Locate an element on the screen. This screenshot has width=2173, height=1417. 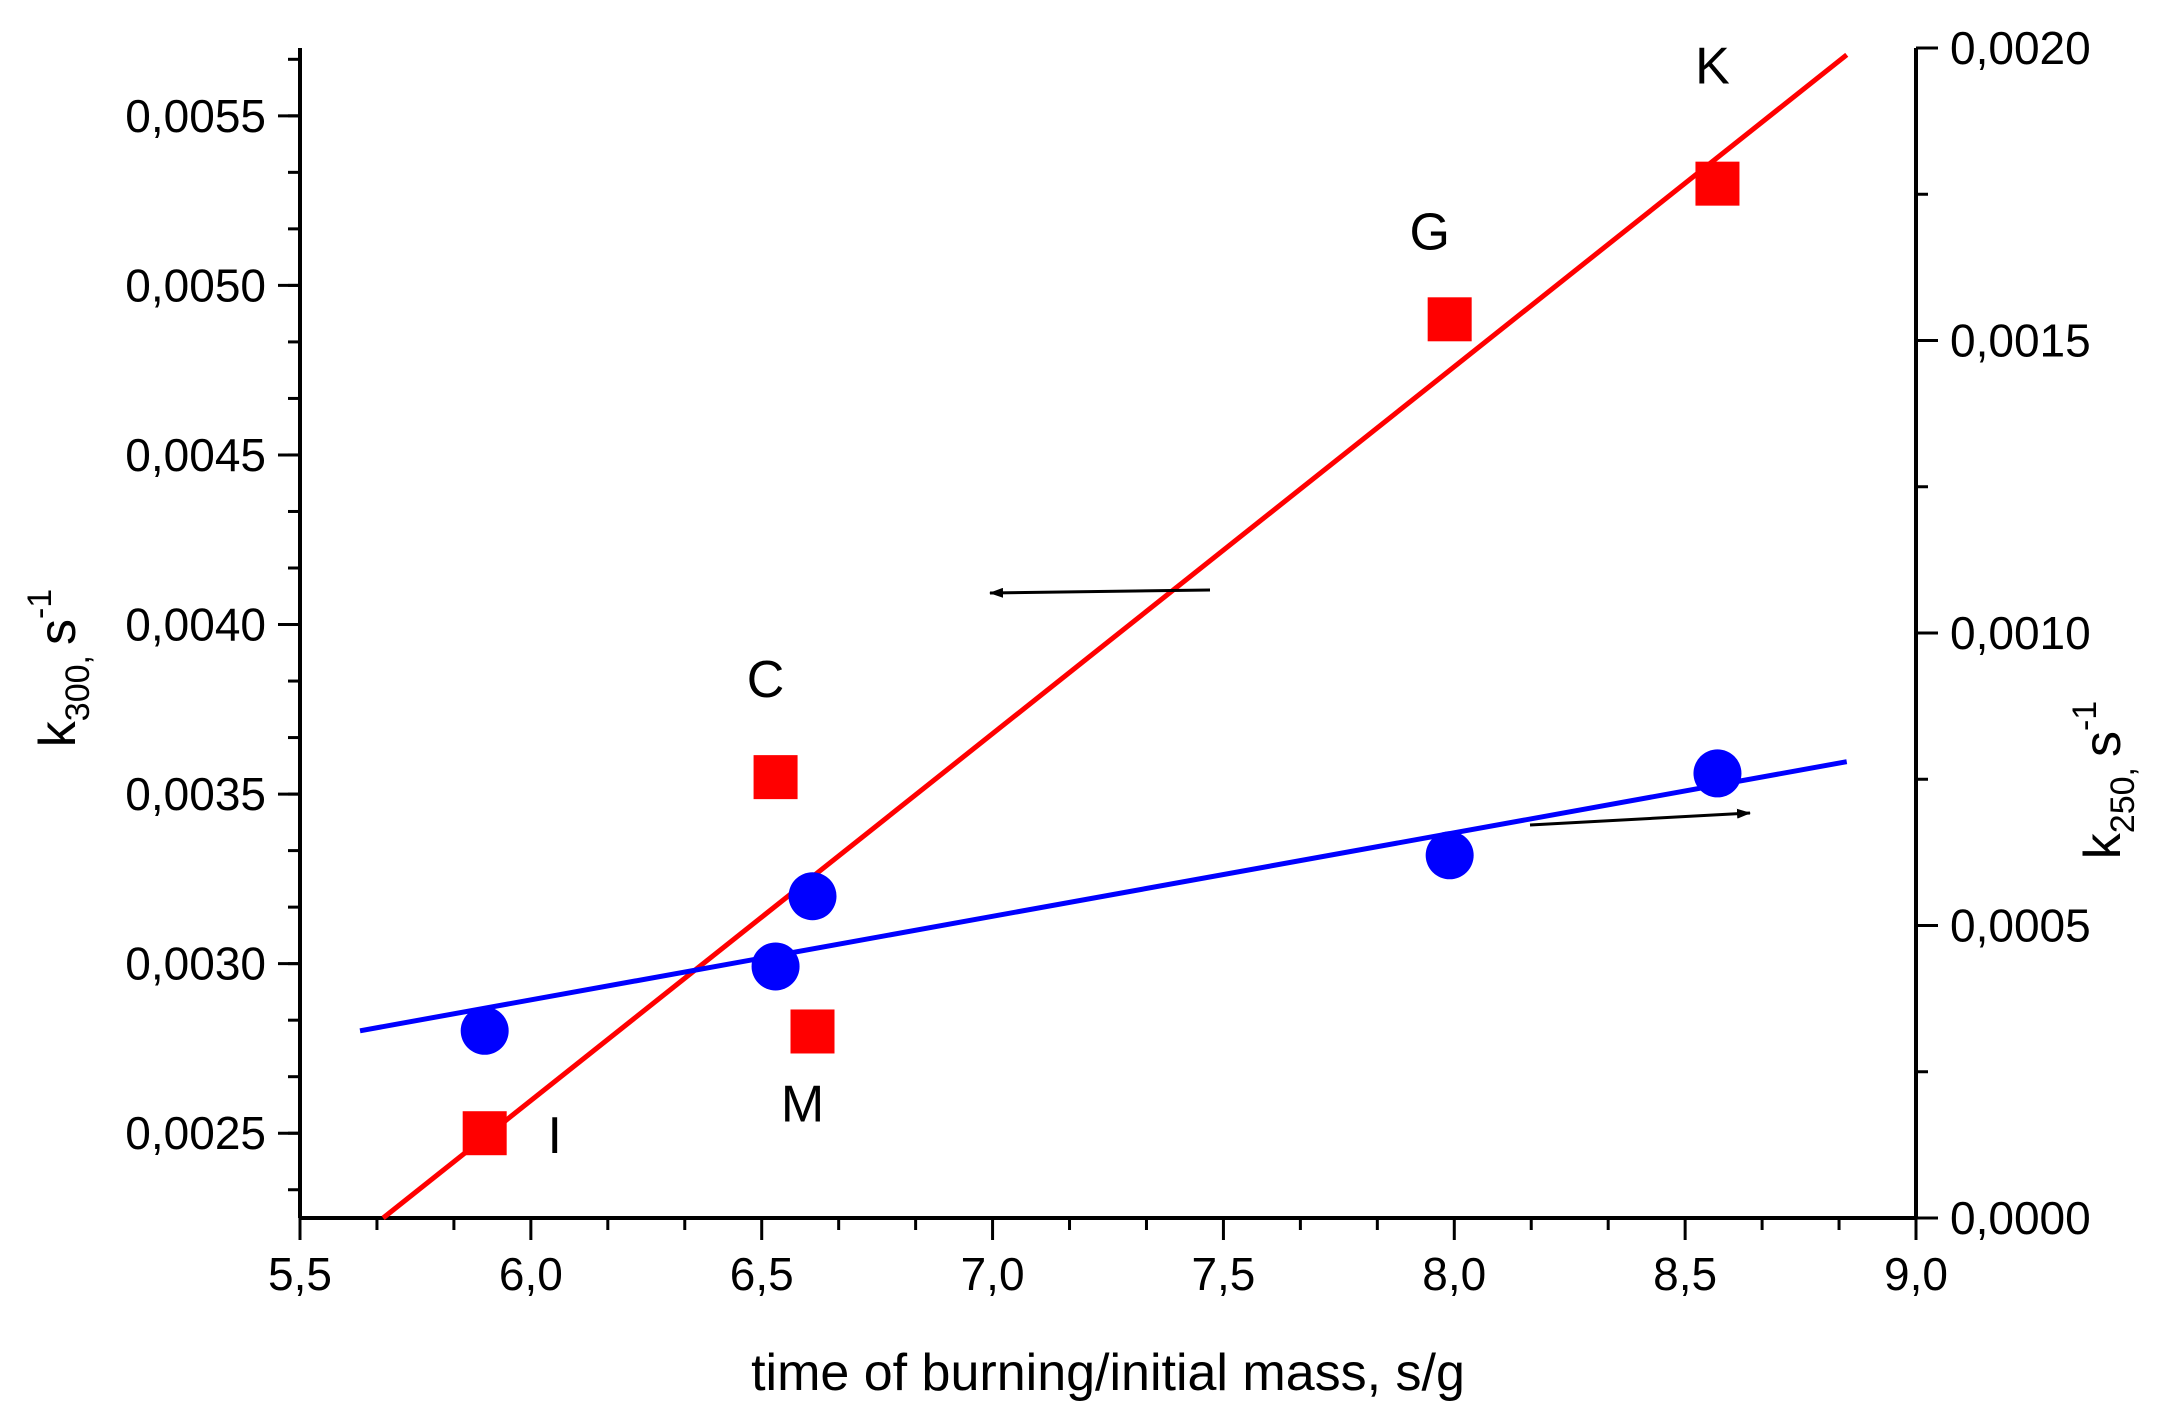
left-y-tick-label: 0,0055 is located at coordinates (195, 116).